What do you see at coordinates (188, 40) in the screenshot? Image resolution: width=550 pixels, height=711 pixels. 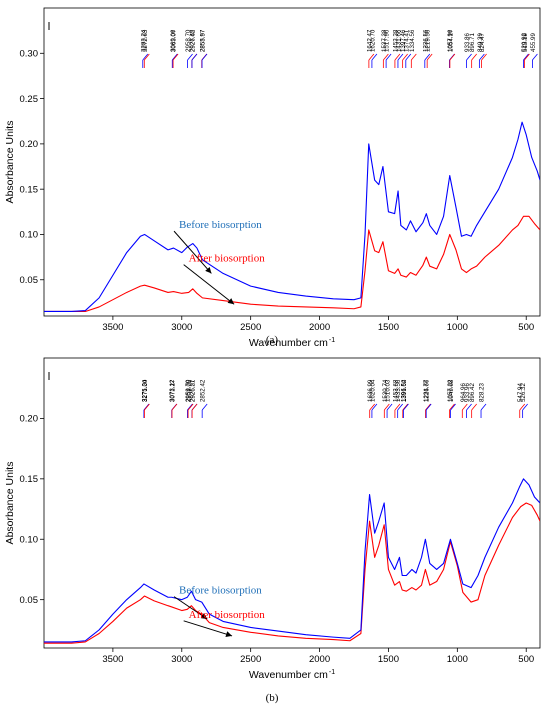 I see `peak-label: 2958.70` at bounding box center [188, 40].